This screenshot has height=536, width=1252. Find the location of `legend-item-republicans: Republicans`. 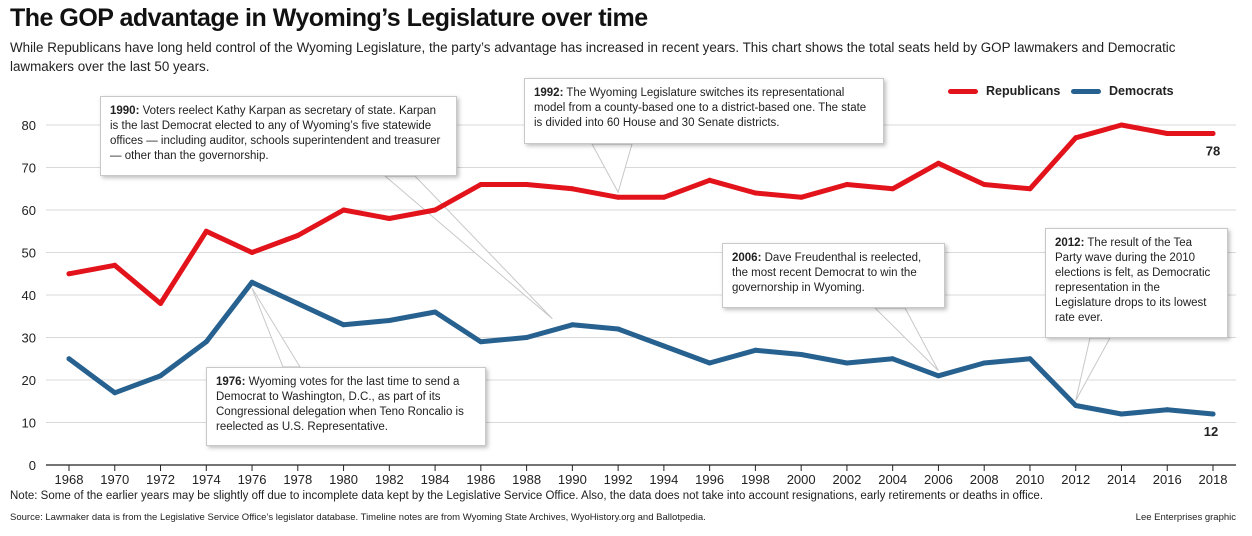

legend-item-republicans: Republicans is located at coordinates (1004, 91).